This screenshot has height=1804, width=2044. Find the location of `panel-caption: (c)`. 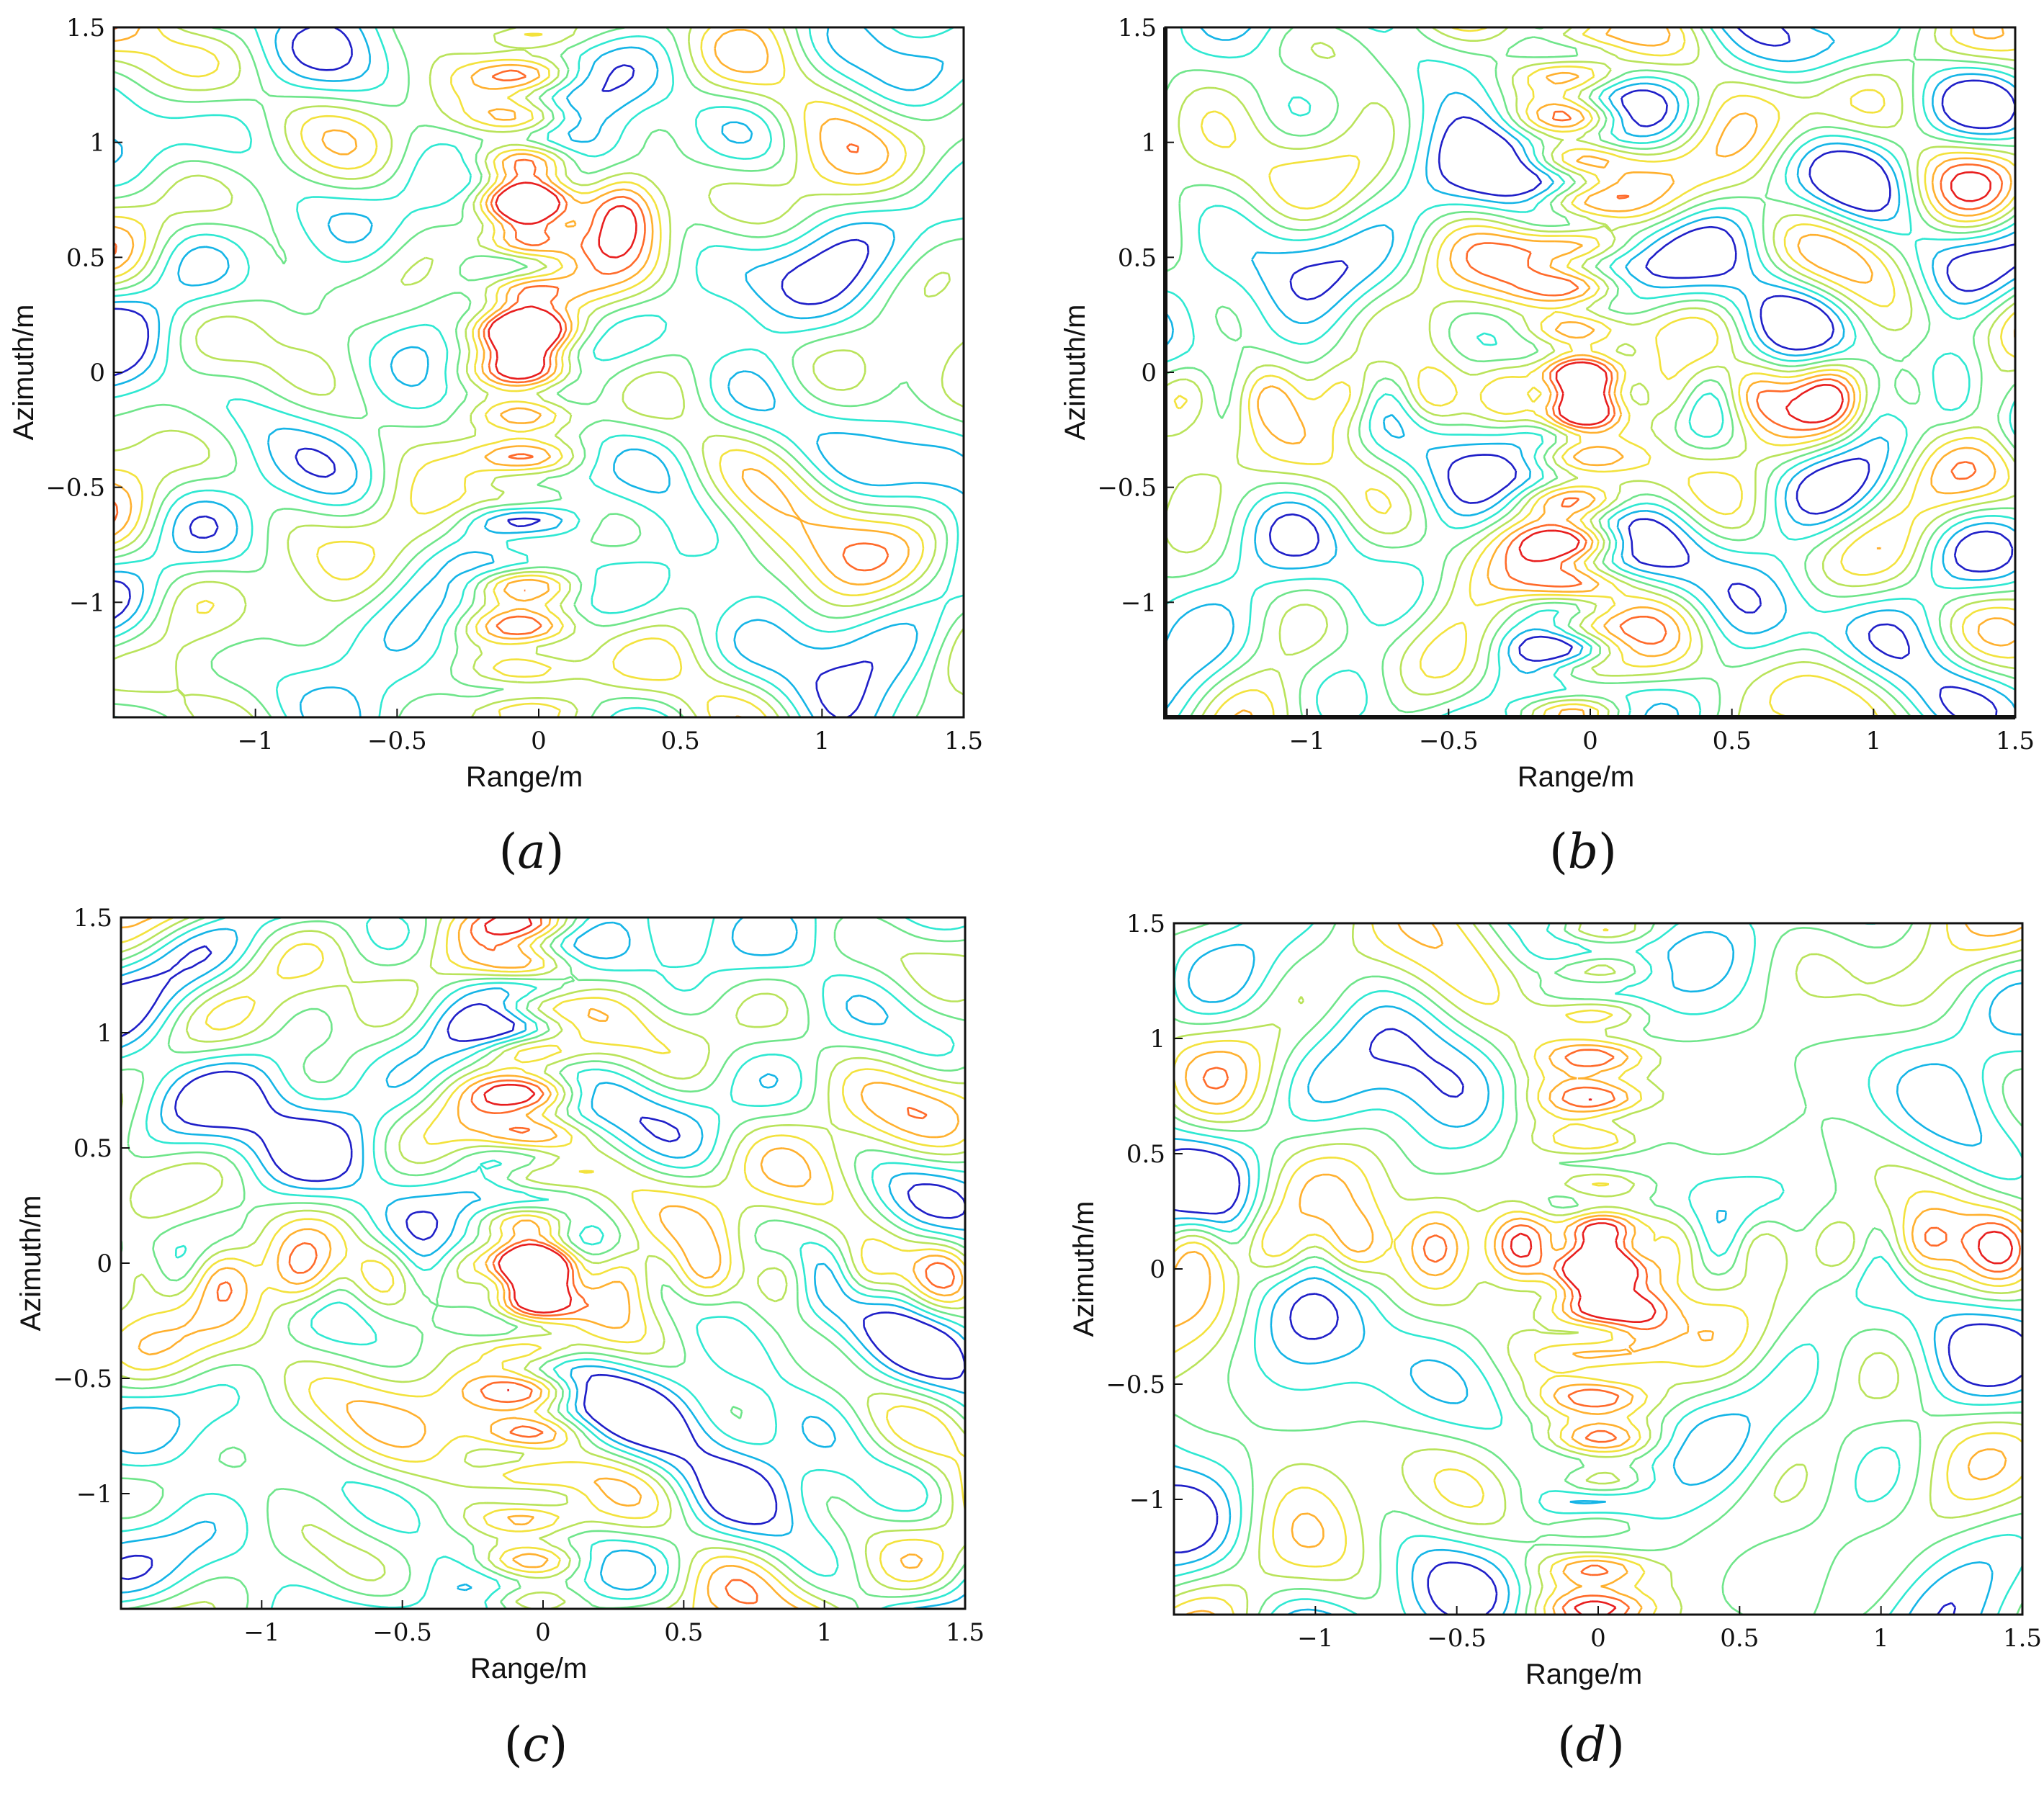

panel-caption: (c) is located at coordinates (536, 1744).